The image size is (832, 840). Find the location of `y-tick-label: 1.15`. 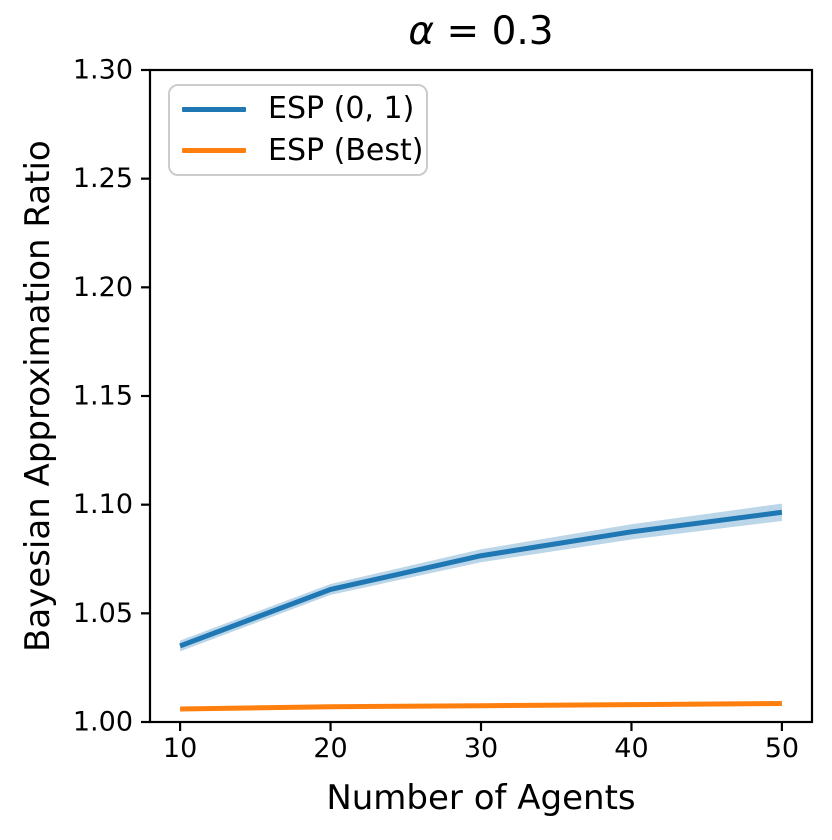

y-tick-label: 1.15 is located at coordinates (103, 396).